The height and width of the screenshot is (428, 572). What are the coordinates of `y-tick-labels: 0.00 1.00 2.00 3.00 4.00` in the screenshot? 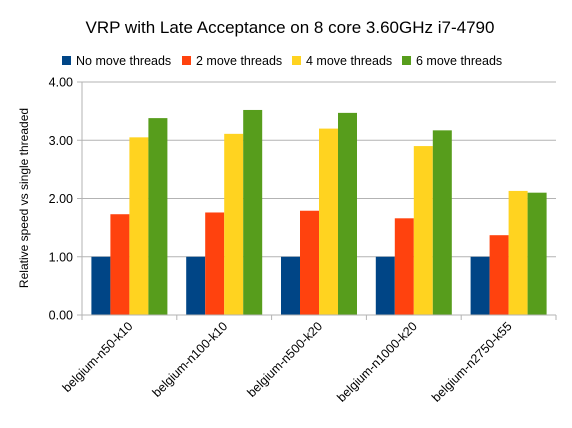 It's located at (61, 199).